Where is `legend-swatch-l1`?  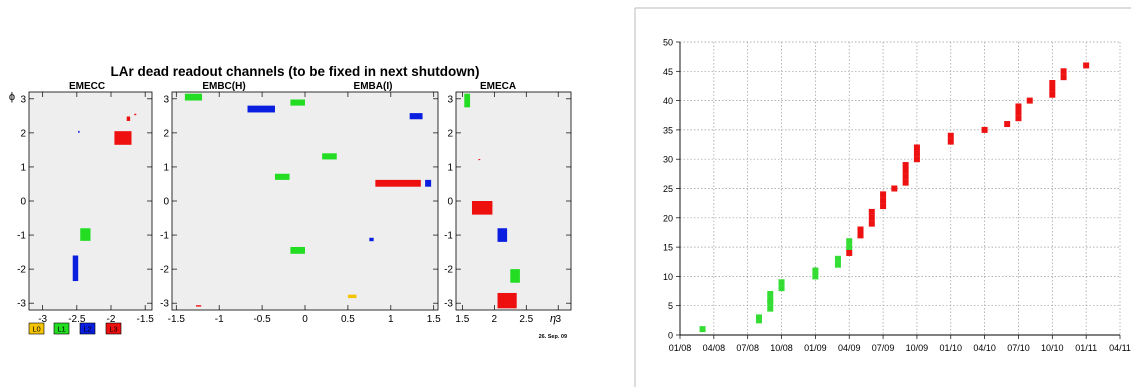
legend-swatch-l1 is located at coordinates (61, 328).